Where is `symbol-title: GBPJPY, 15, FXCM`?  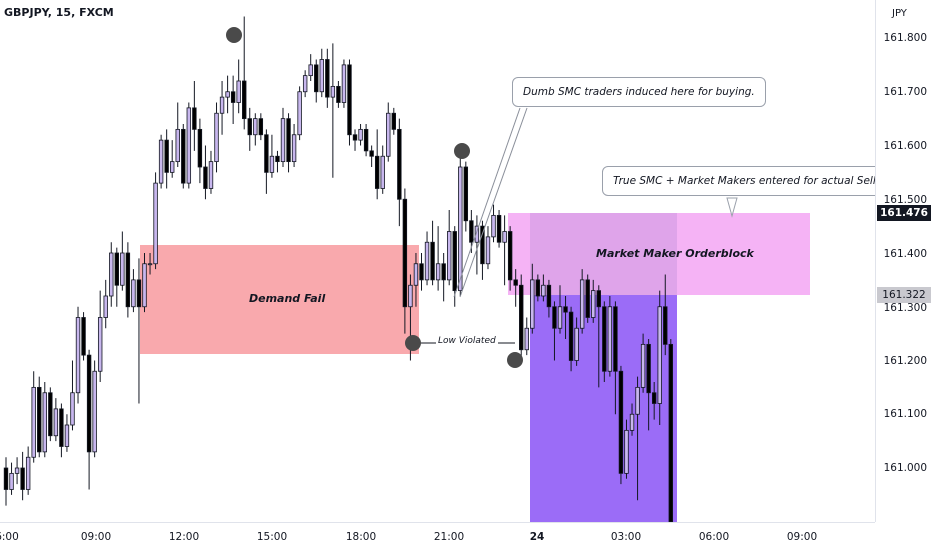
symbol-title: GBPJPY, 15, FXCM is located at coordinates (59, 12).